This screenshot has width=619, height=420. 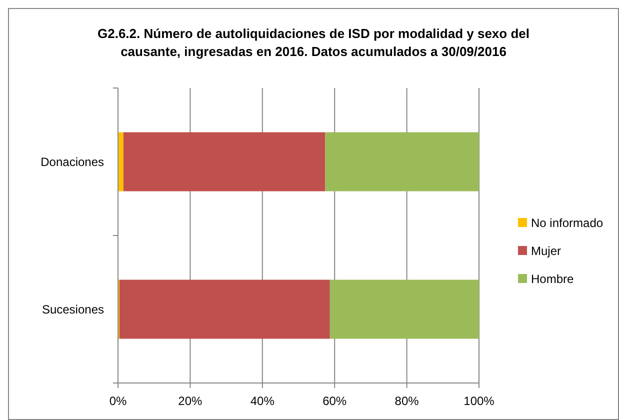 What do you see at coordinates (567, 223) in the screenshot?
I see `legend-label: No informado` at bounding box center [567, 223].